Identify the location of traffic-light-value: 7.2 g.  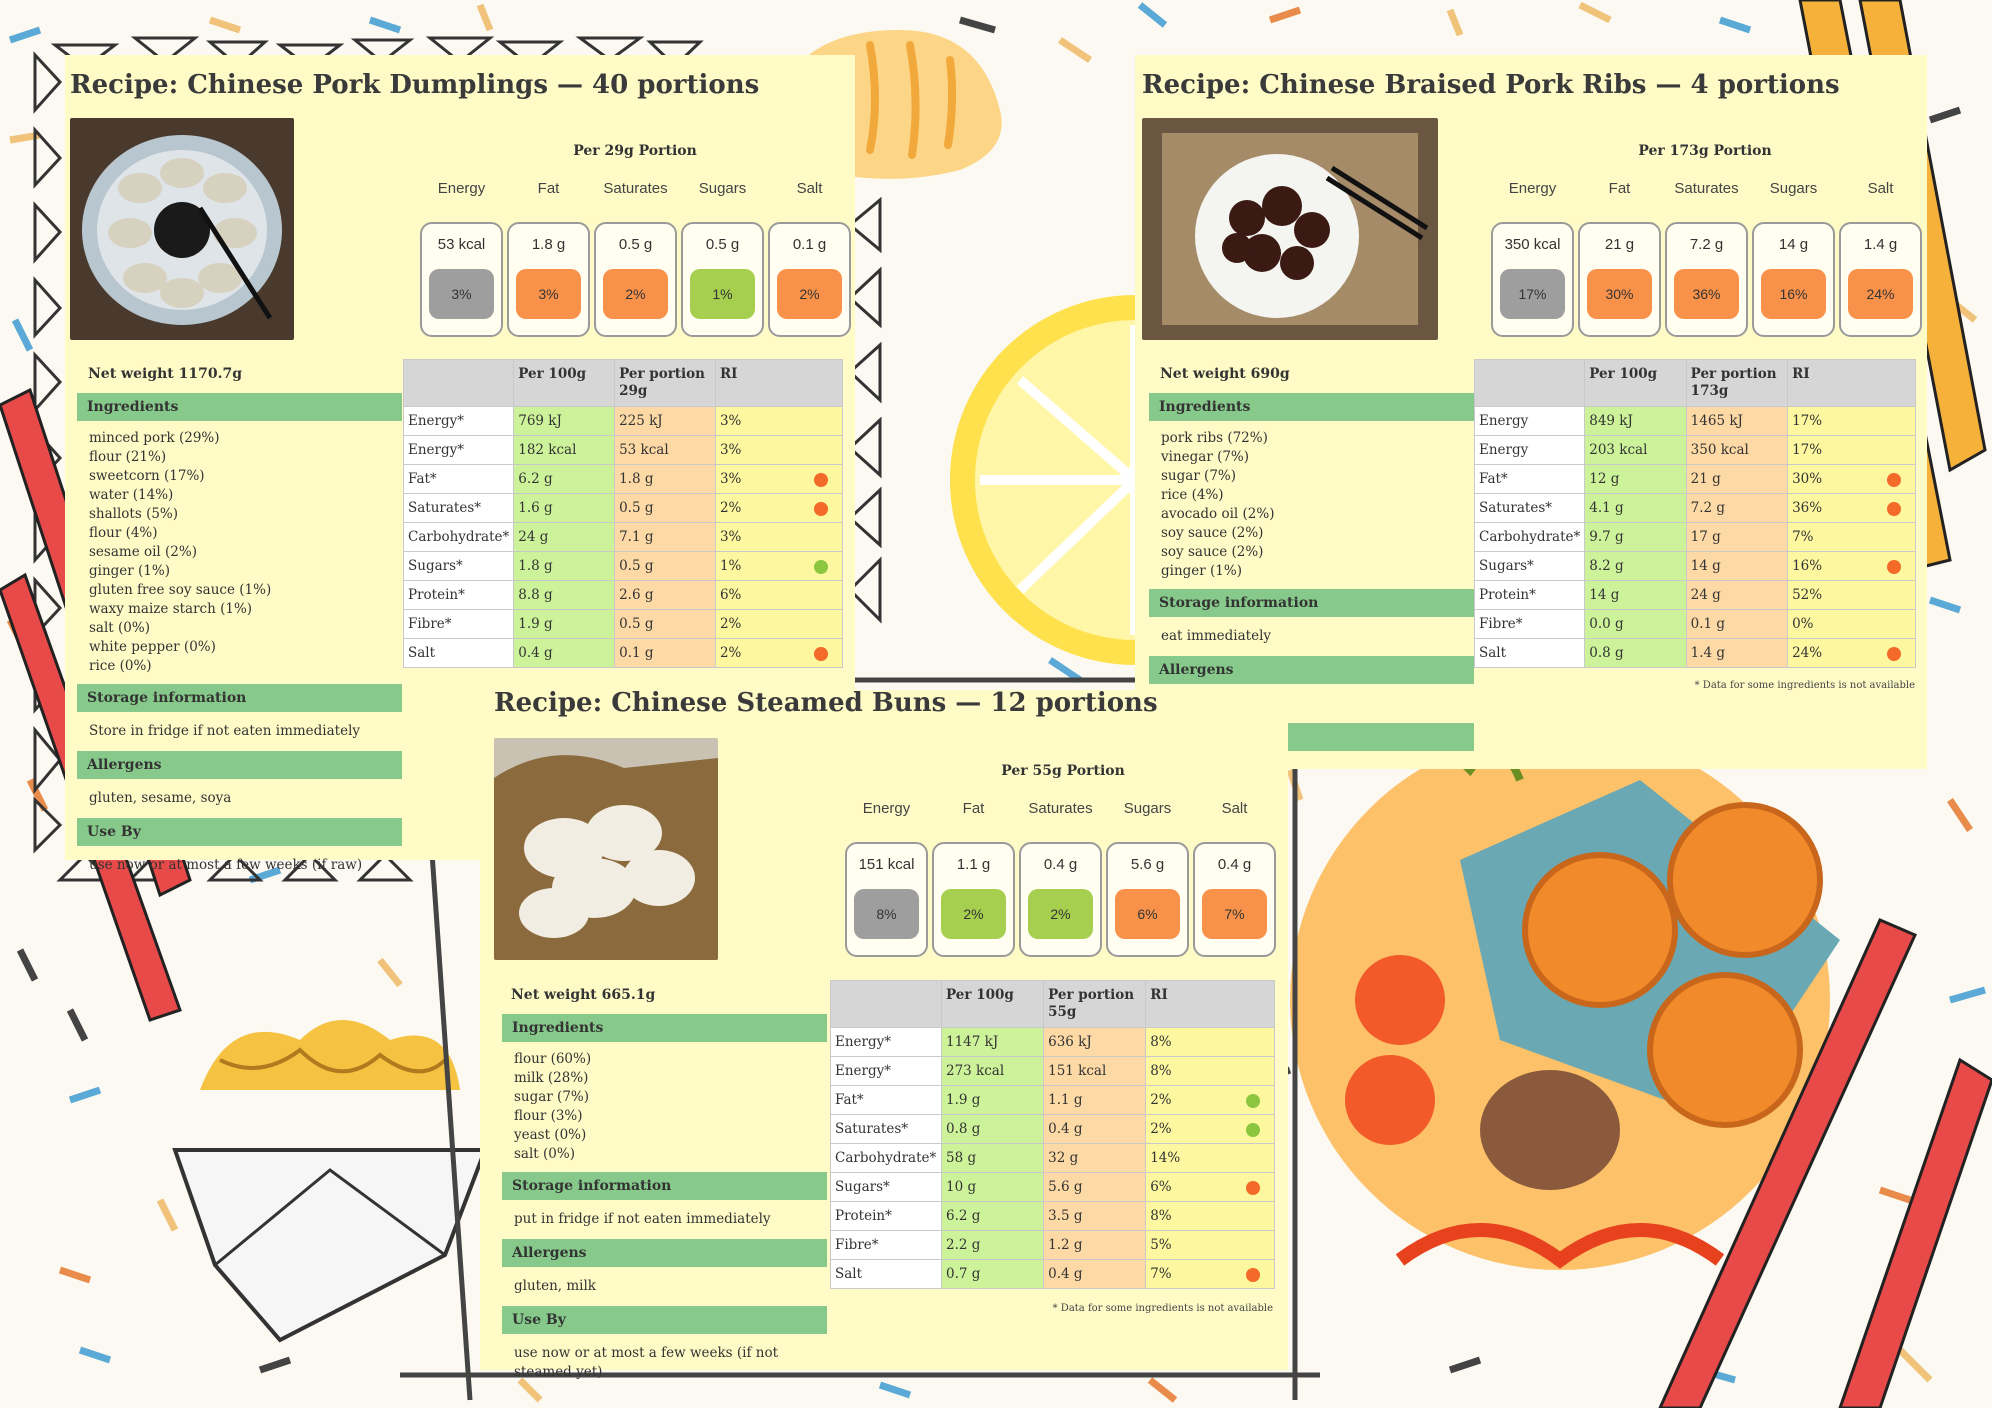
(1706, 244).